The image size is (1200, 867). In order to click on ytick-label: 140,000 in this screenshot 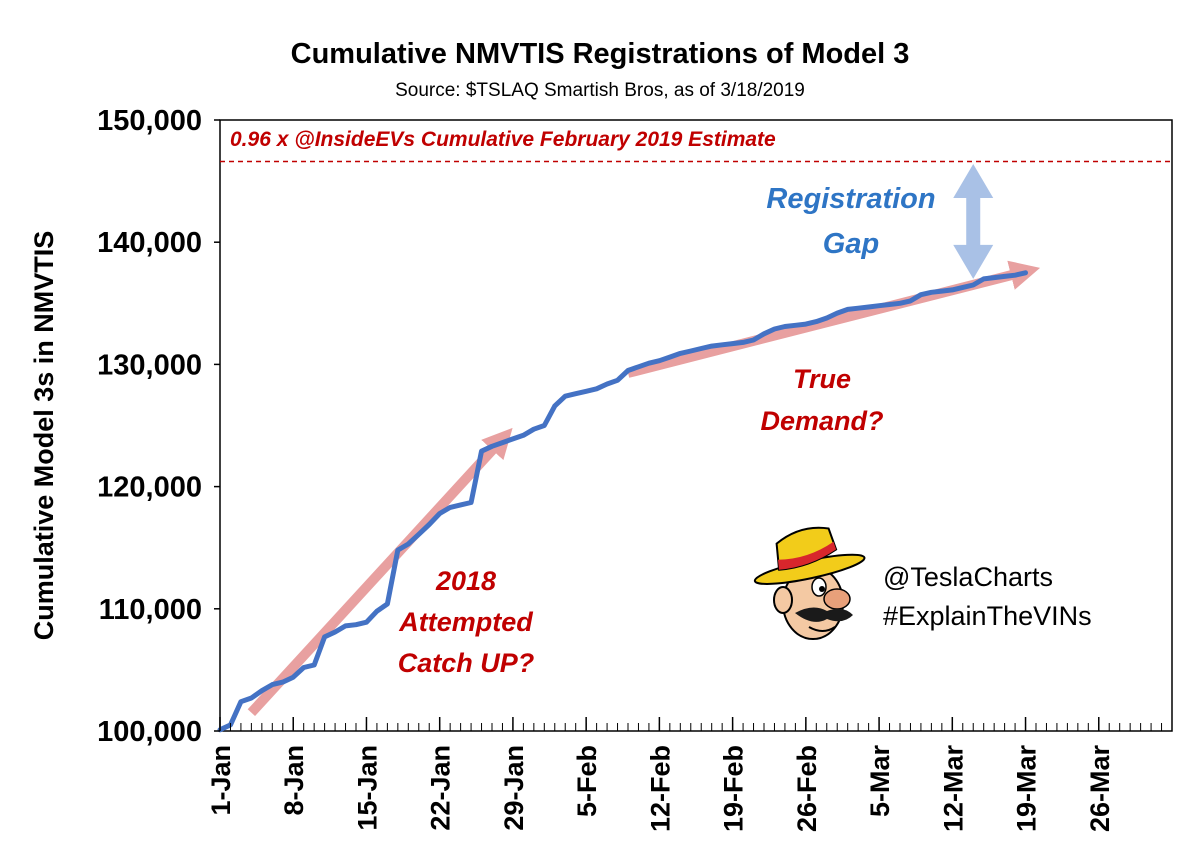, I will do `click(149, 243)`.